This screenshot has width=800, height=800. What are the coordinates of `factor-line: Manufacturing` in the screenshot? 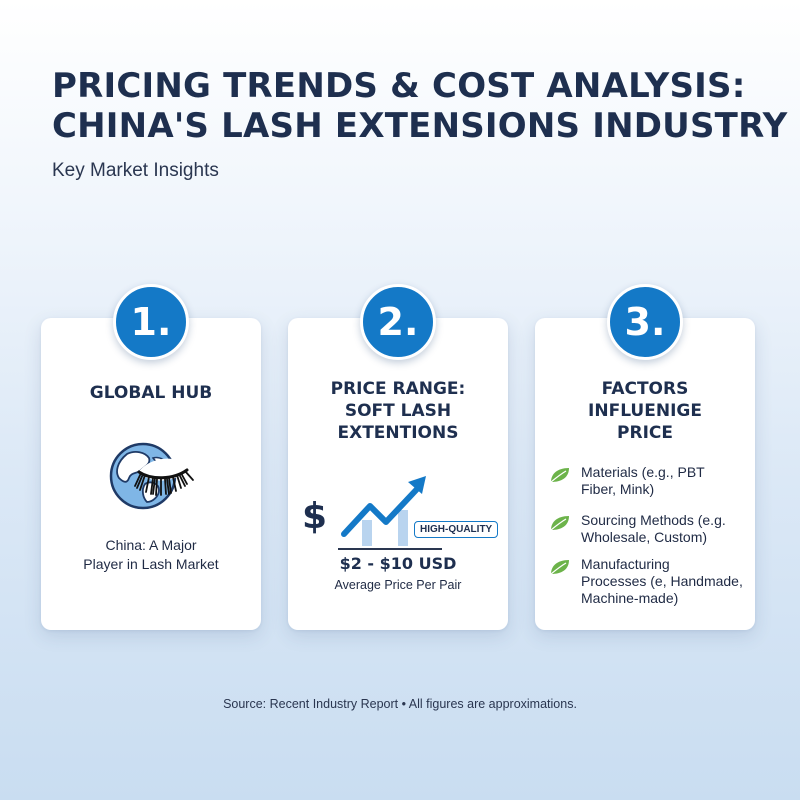 It's located at (625, 564).